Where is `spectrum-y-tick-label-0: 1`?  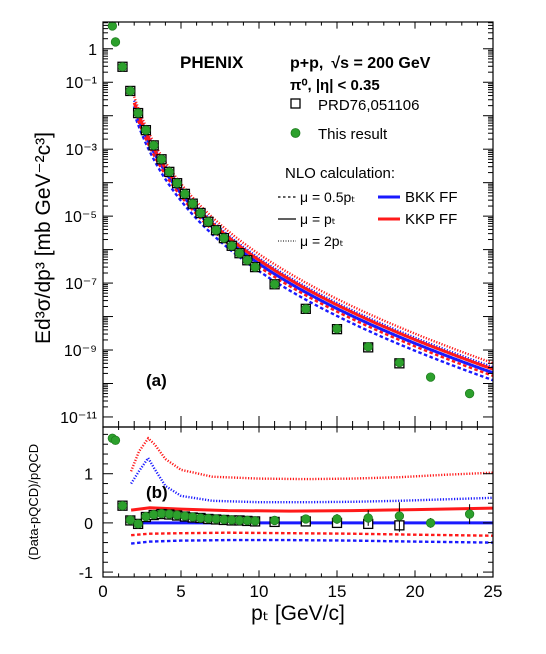 spectrum-y-tick-label-0: 1 is located at coordinates (92, 50).